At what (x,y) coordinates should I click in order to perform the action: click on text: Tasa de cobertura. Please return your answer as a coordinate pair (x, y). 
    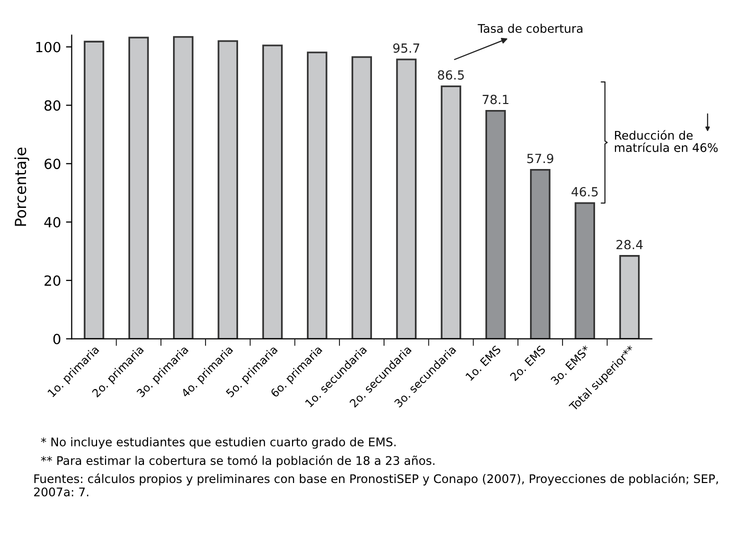
    Looking at the image, I should click on (530, 28).